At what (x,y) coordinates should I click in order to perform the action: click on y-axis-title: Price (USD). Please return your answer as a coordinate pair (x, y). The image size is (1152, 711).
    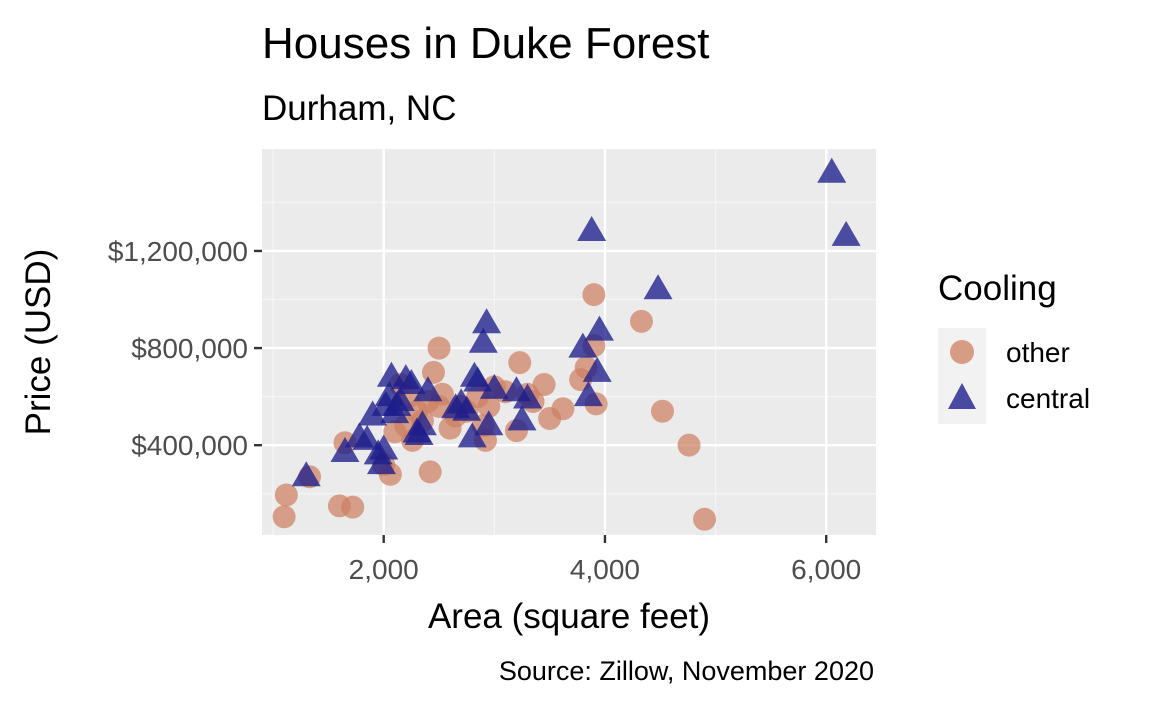
    Looking at the image, I should click on (38, 342).